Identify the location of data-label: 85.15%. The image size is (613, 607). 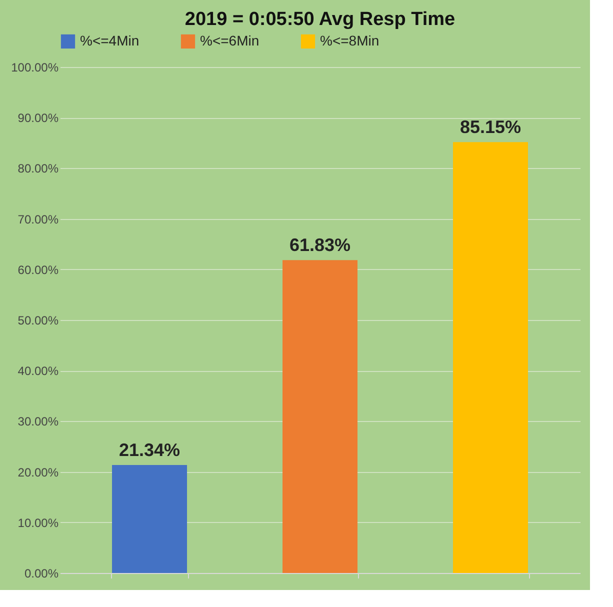
(491, 127).